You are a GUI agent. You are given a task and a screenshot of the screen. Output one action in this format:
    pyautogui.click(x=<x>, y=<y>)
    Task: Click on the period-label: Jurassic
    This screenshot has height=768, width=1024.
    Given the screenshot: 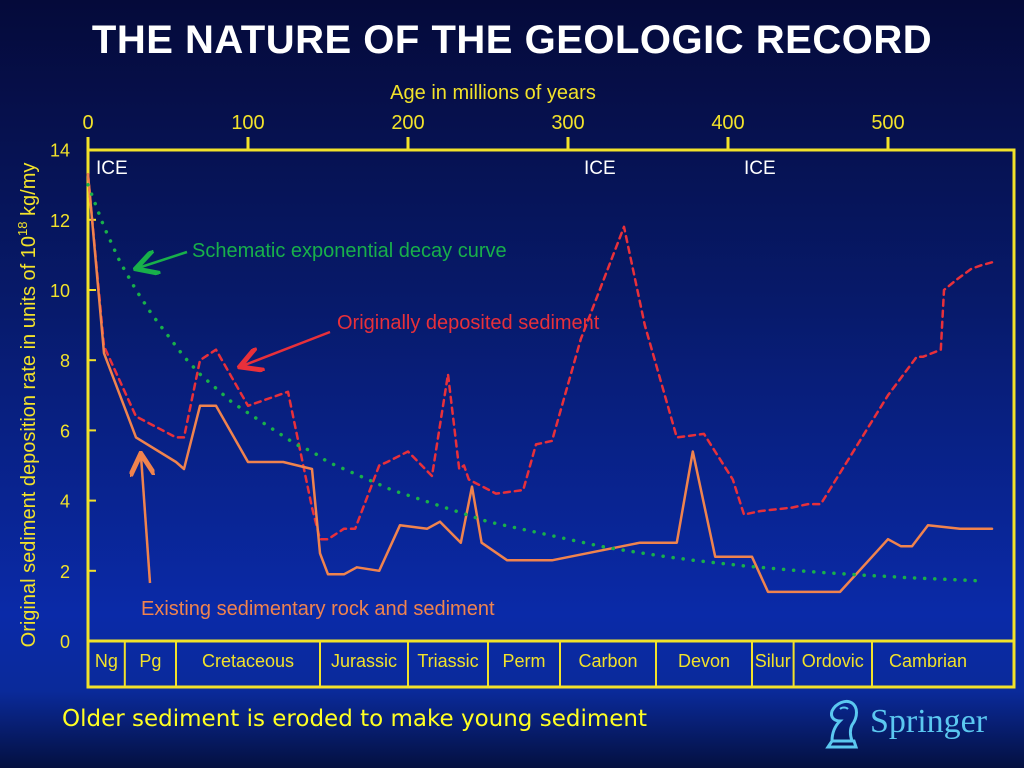 What is the action you would take?
    pyautogui.click(x=364, y=661)
    